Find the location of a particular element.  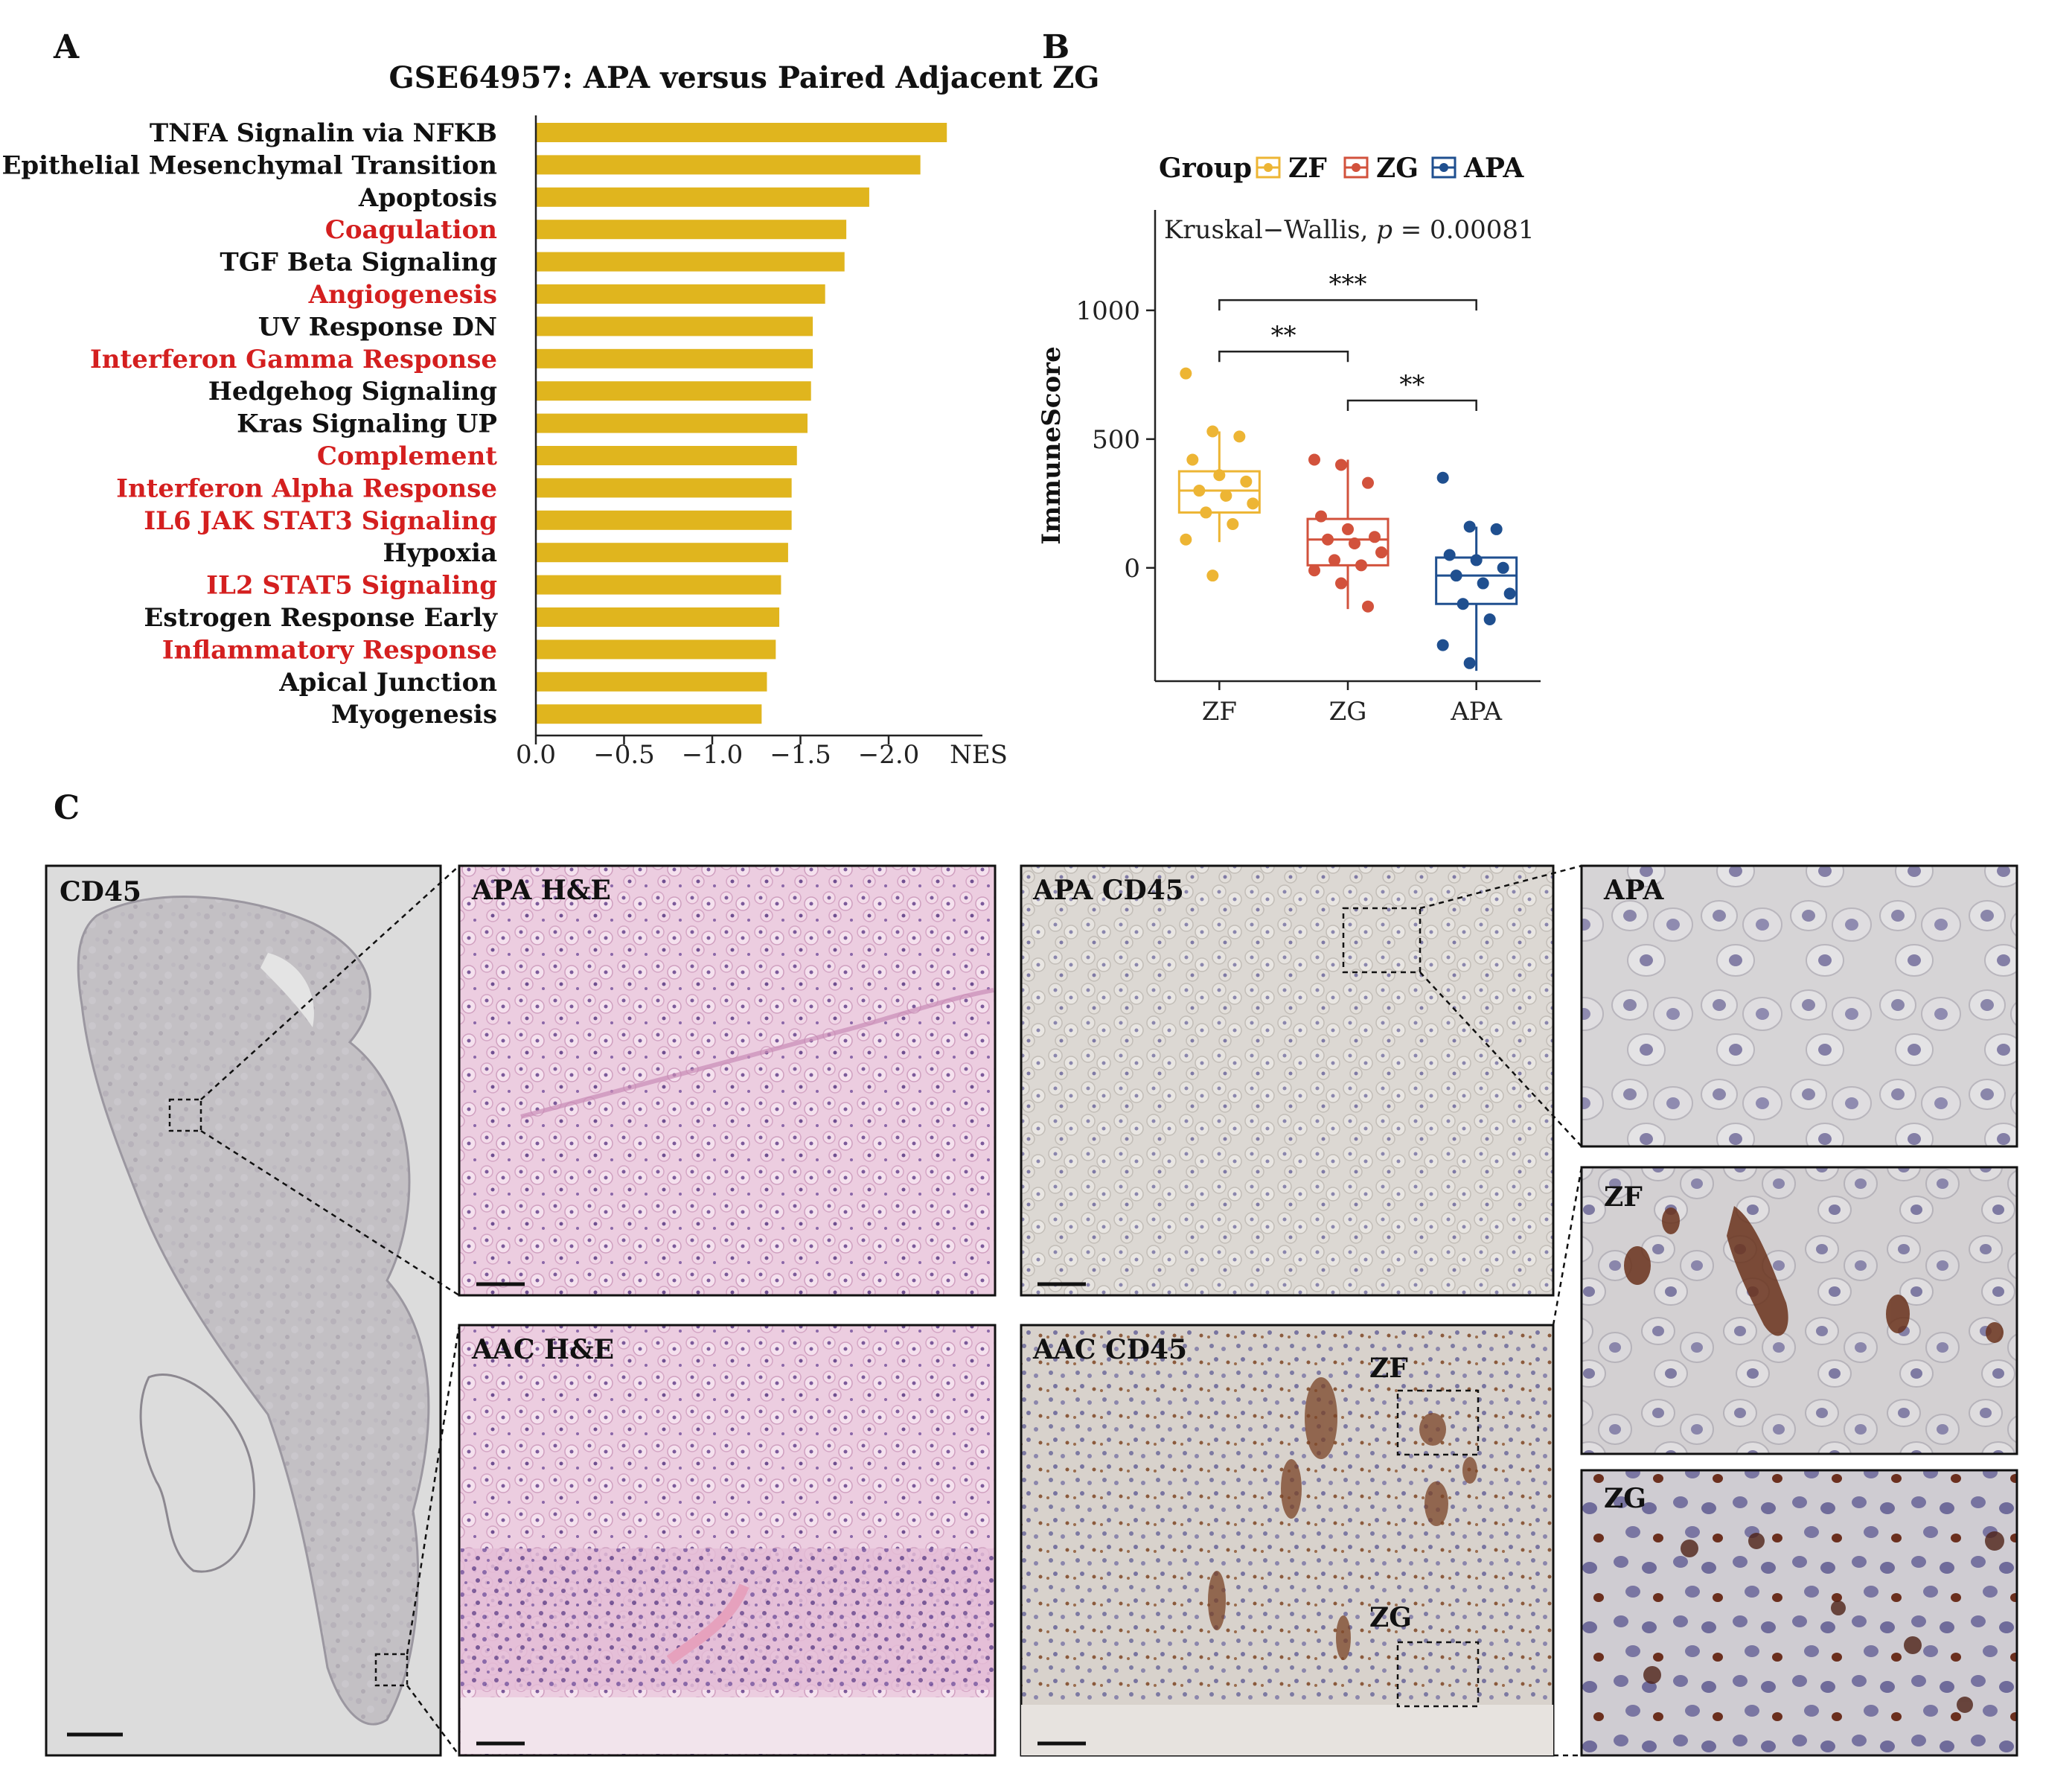

pathway-term-label: Coagulation is located at coordinates (411, 230).